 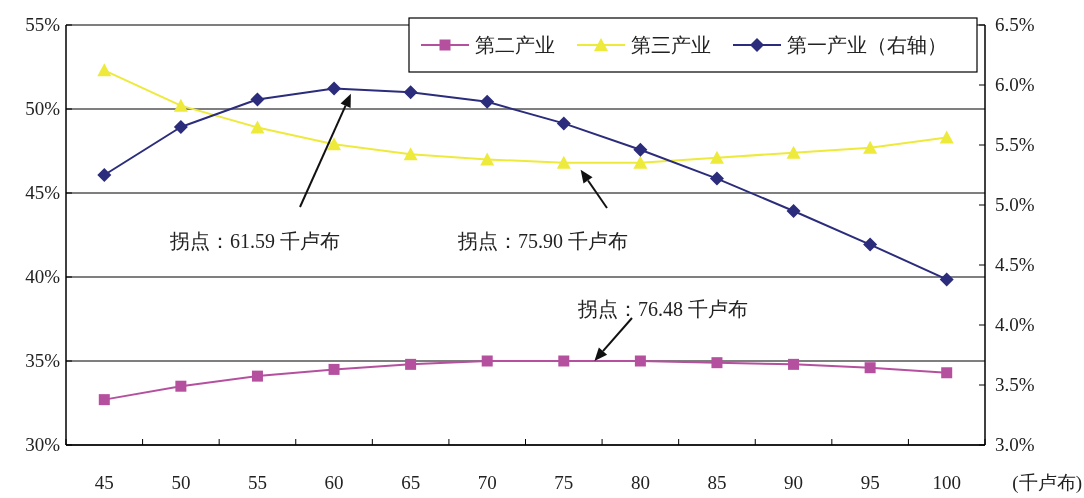 What do you see at coordinates (43, 24) in the screenshot?
I see `y-tick-label: 55%` at bounding box center [43, 24].